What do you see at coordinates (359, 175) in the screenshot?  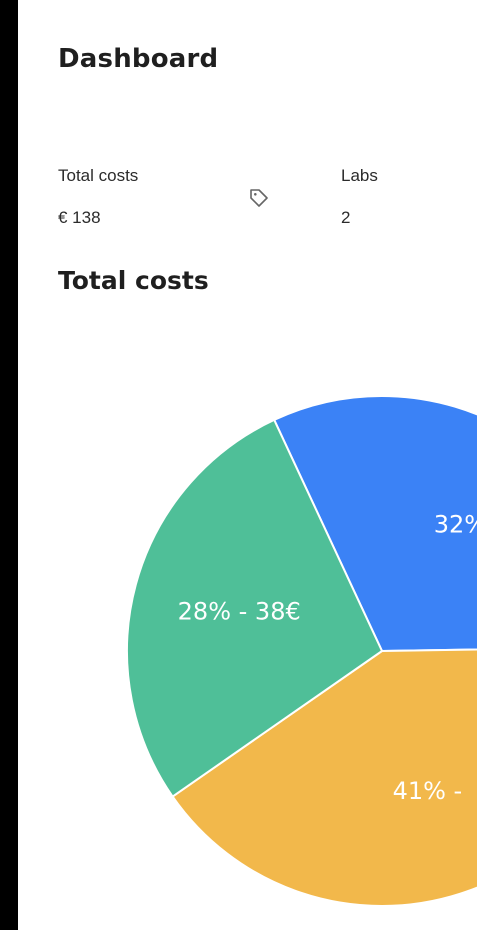 I see `labs-label: Labs` at bounding box center [359, 175].